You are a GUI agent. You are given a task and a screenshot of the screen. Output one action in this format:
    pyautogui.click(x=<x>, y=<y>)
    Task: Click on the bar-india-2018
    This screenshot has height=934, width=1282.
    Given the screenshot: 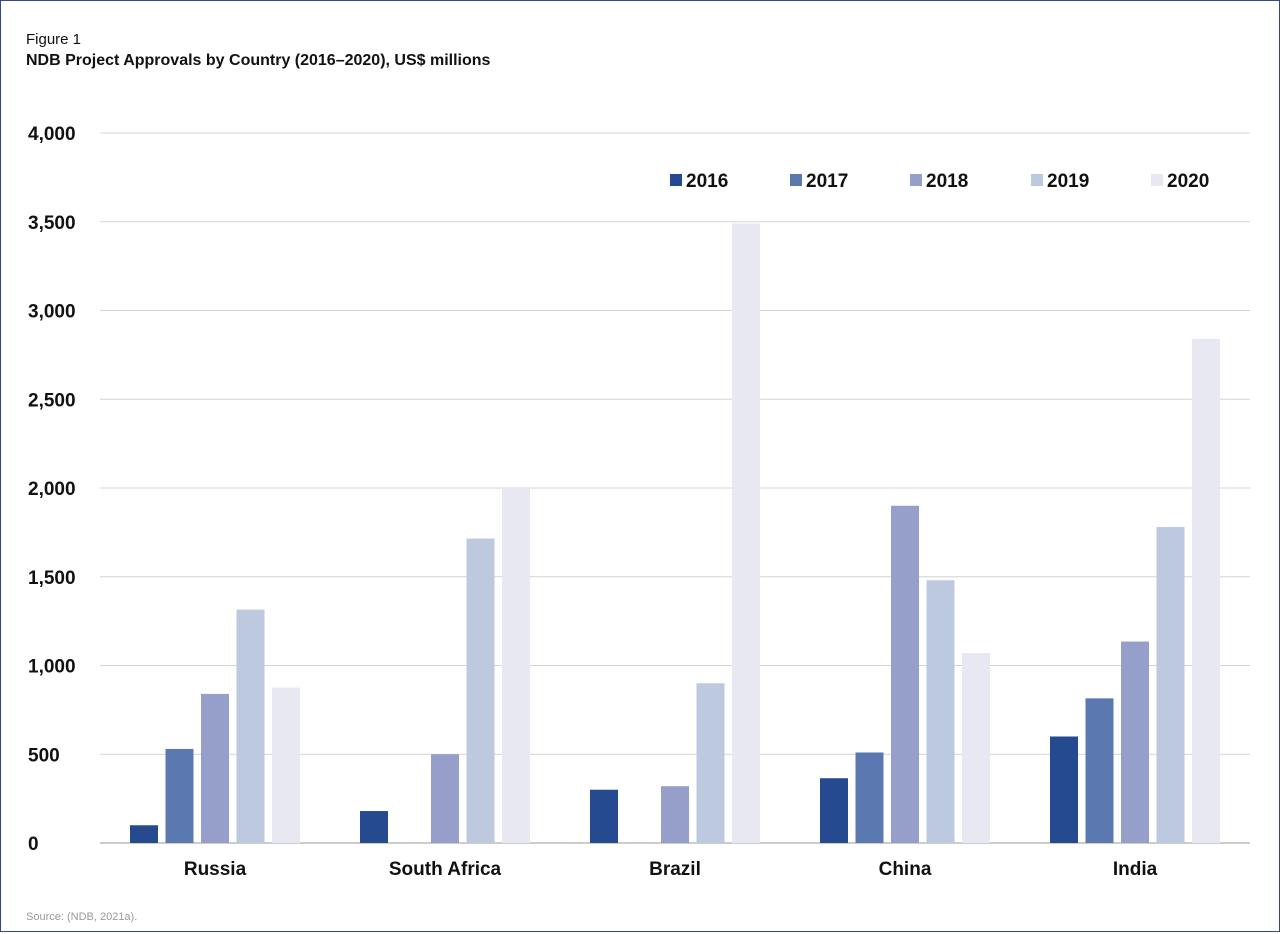 What is the action you would take?
    pyautogui.click(x=1135, y=742)
    